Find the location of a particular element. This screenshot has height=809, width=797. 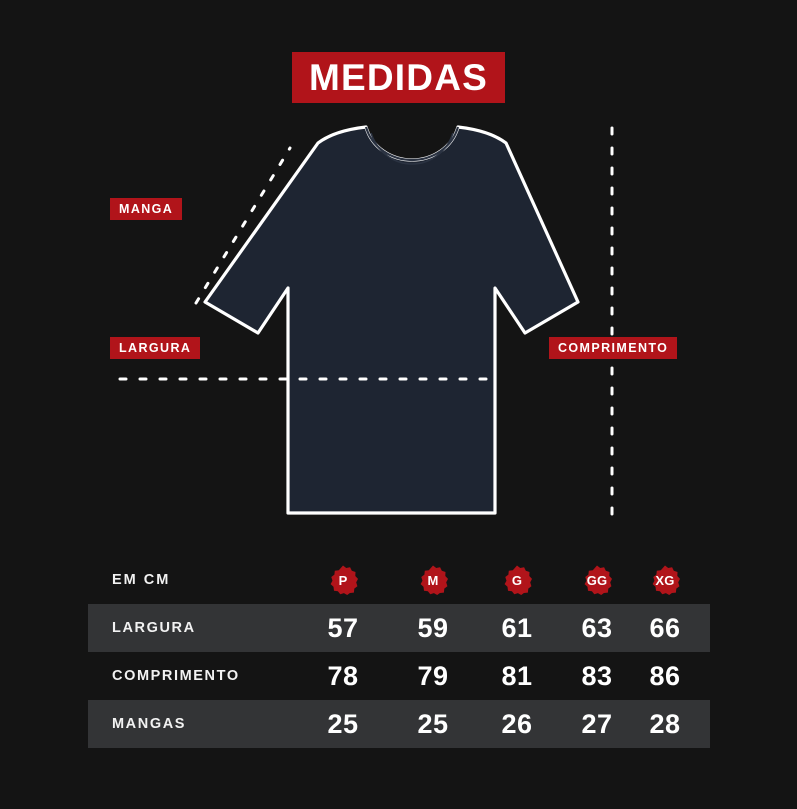

label-largura-text: LARGURA is located at coordinates (155, 348).